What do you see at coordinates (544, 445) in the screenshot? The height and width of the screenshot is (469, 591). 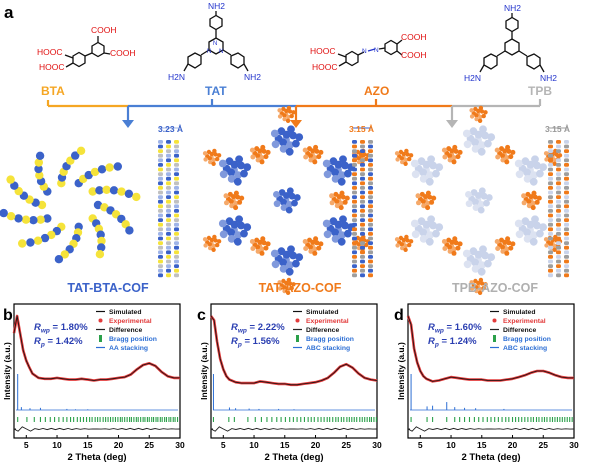 I see `x-tick-label: 25` at bounding box center [544, 445].